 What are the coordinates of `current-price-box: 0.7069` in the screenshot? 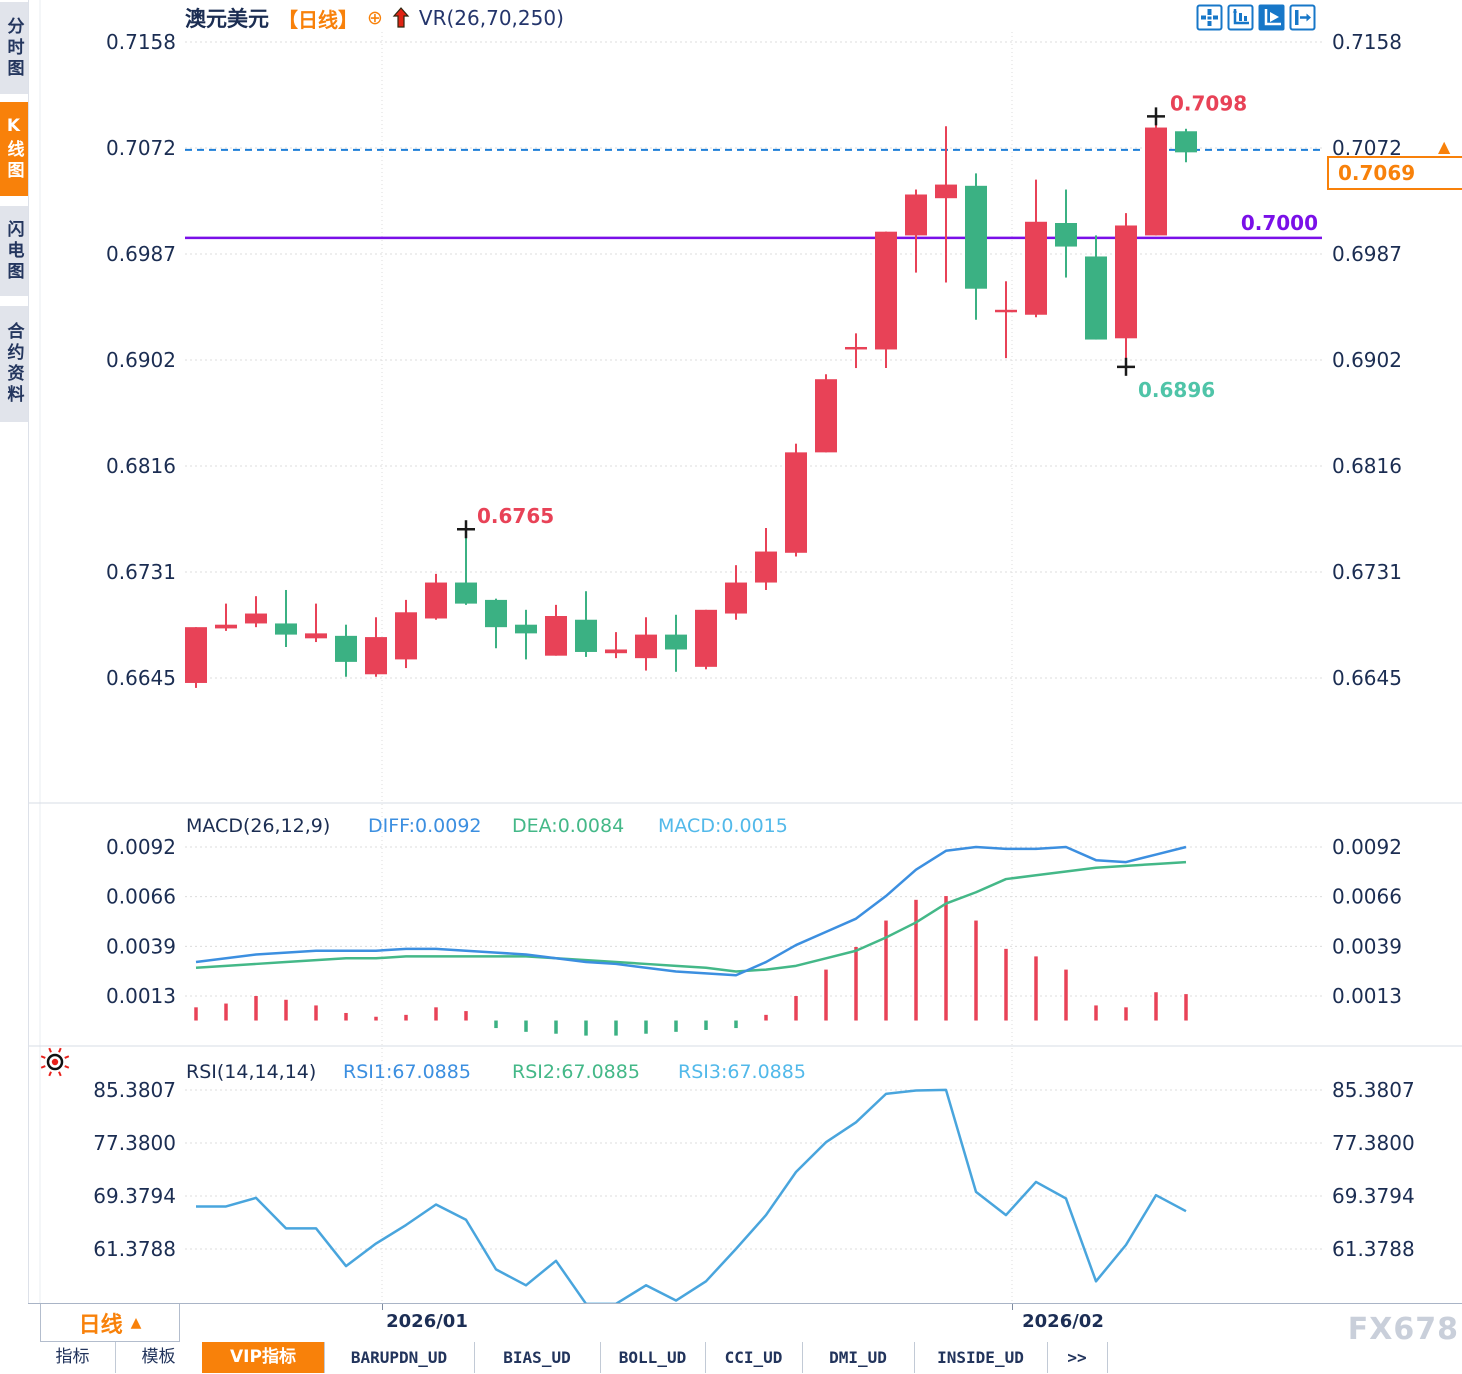 It's located at (1394, 173).